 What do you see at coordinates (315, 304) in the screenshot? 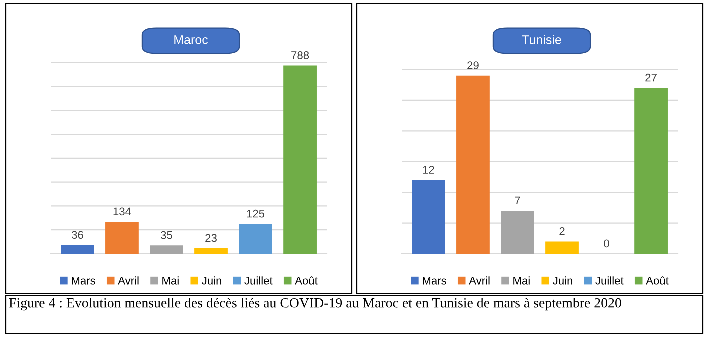
I see `caption: Figure 4 : Evolution mensuelle des décès liés au COVID-19 au Maroc et en Tunisie de mars à septembre 2020` at bounding box center [315, 304].